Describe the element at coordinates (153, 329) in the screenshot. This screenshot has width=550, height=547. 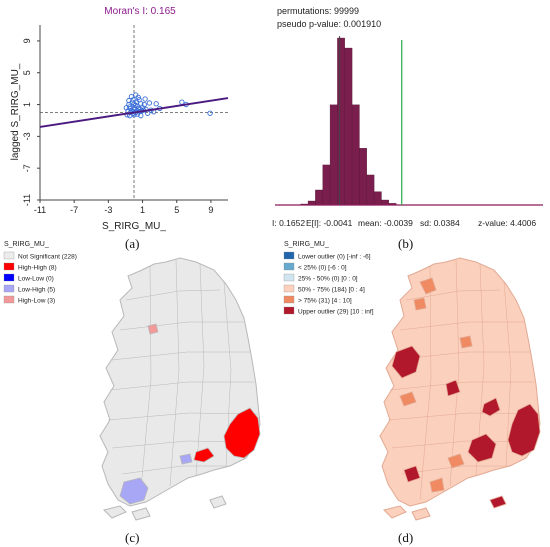
I see `high-low-region` at that location.